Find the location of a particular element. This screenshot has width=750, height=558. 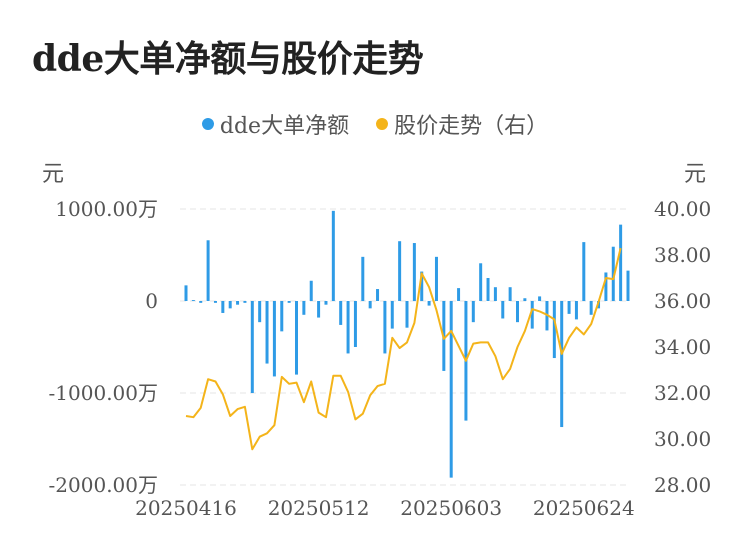

right-tick-label: 40.00 is located at coordinates (682, 209).